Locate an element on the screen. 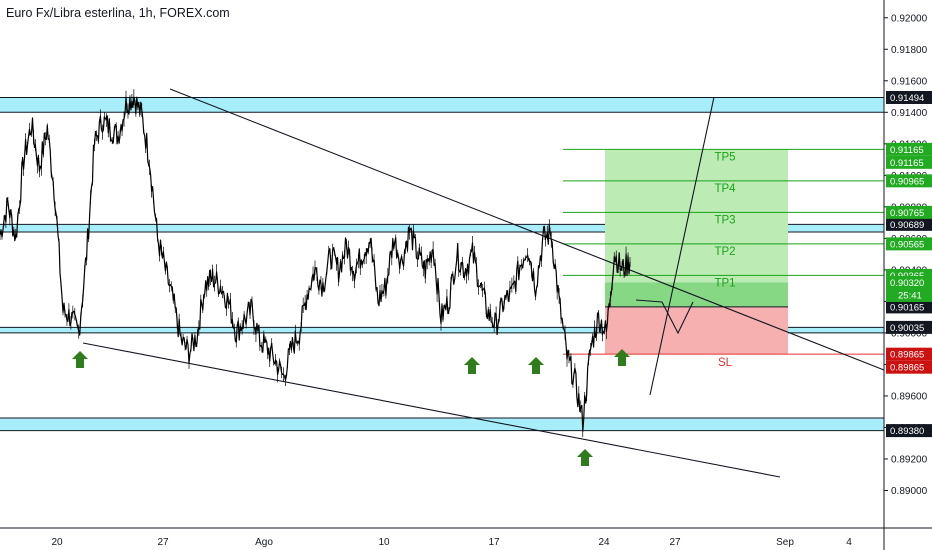 Image resolution: width=932 pixels, height=550 pixels. current-price-tag-text: 0.90320 is located at coordinates (907, 283).